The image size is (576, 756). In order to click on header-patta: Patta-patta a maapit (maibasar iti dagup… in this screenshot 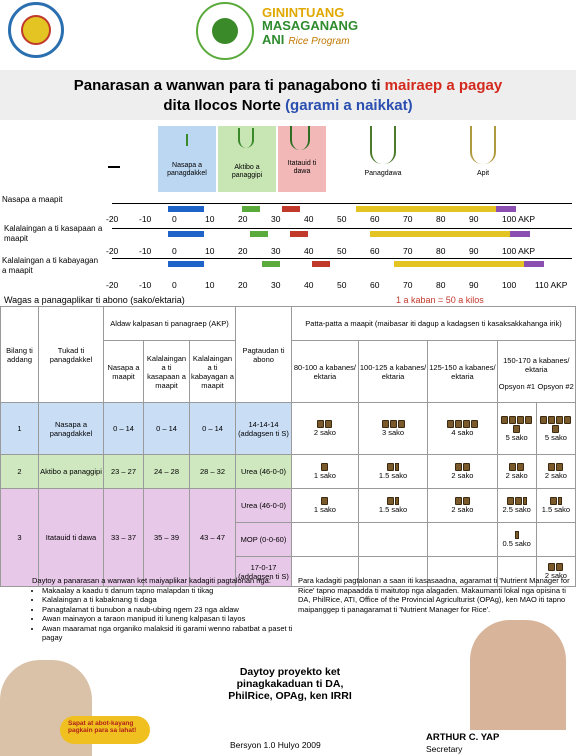, I will do `click(433, 323)`.